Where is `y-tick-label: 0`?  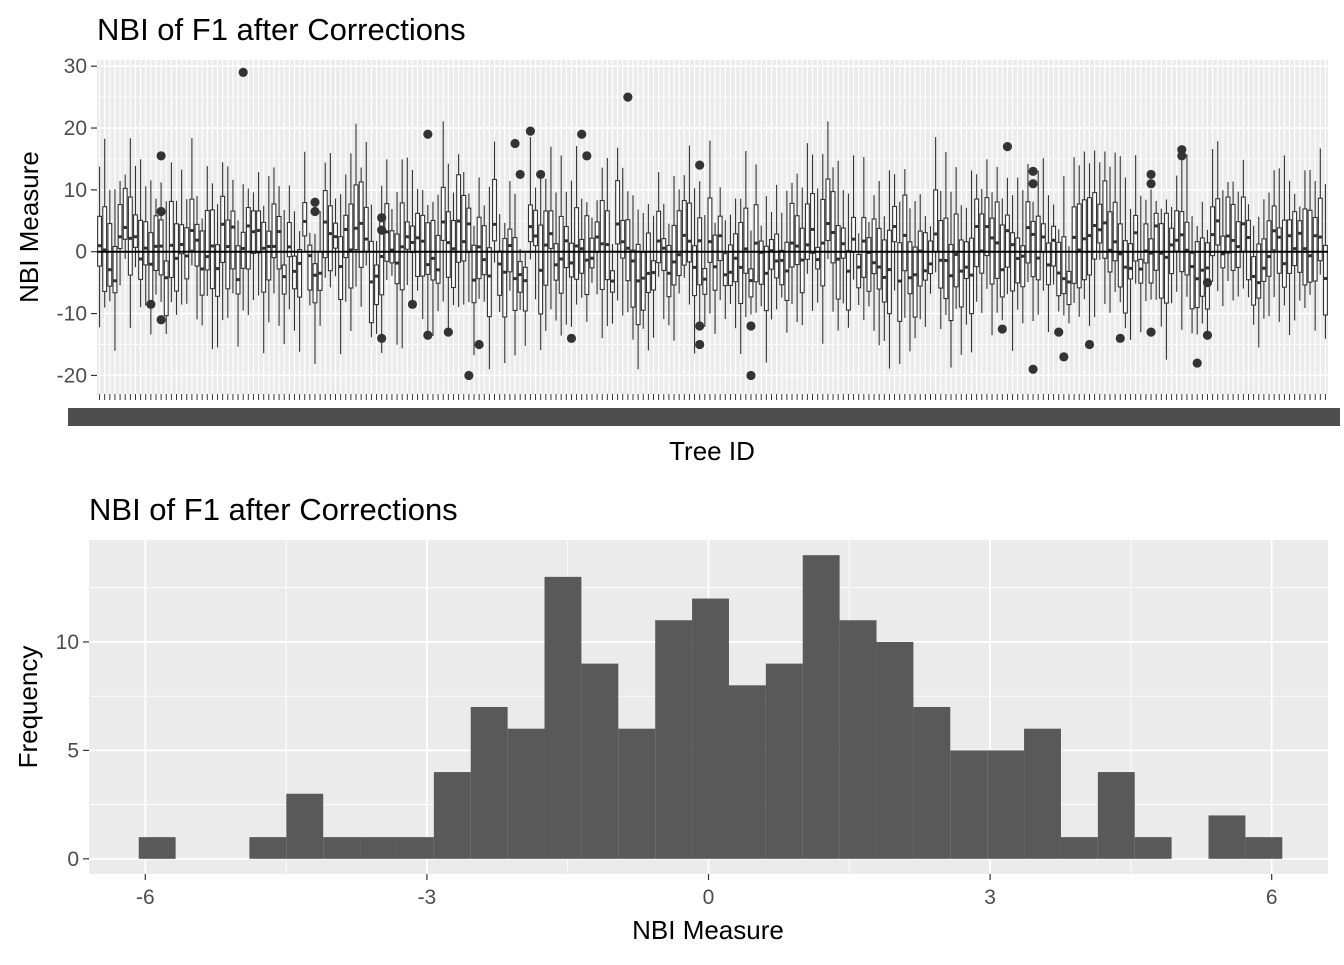
y-tick-label: 0 is located at coordinates (81, 252).